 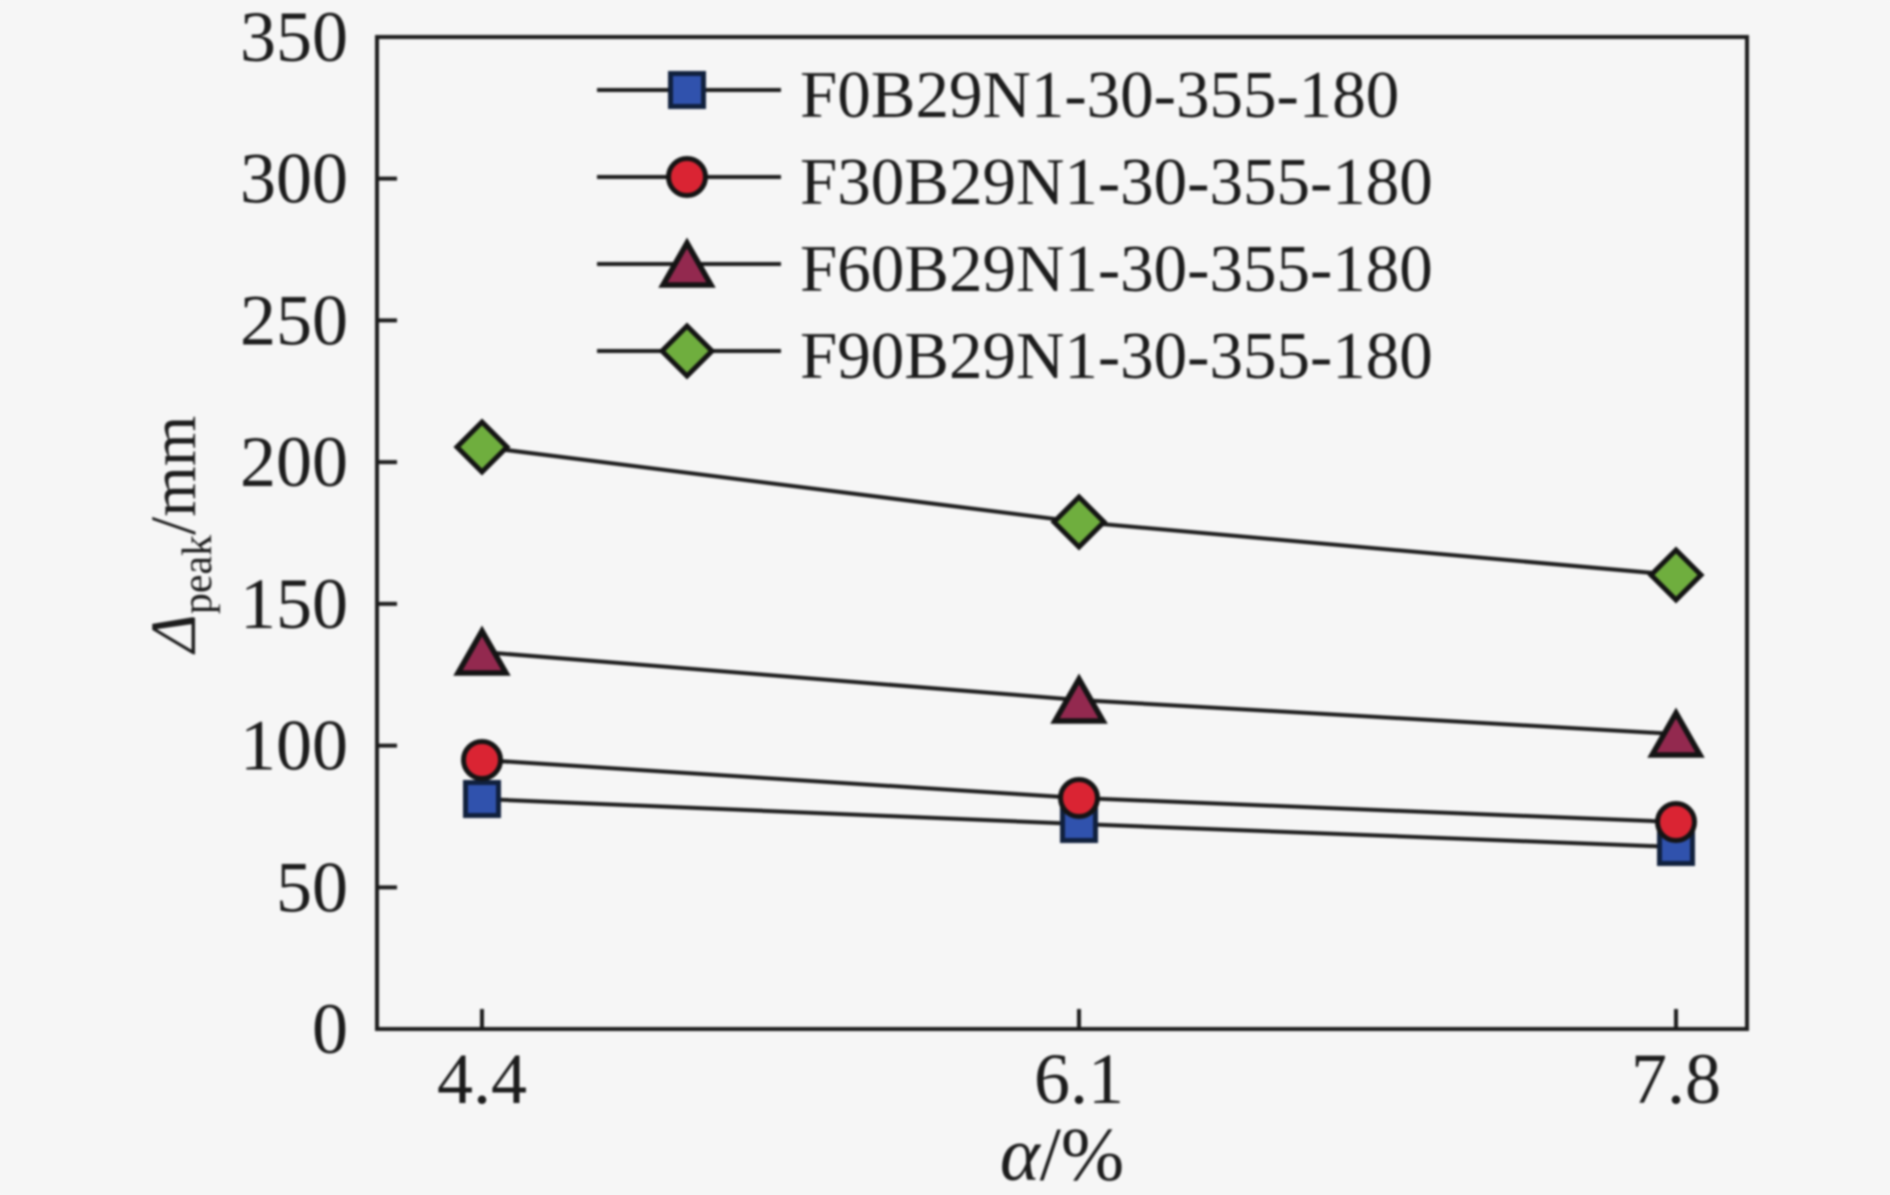 I want to click on svg-text: 4.4, so click(x=482, y=1079).